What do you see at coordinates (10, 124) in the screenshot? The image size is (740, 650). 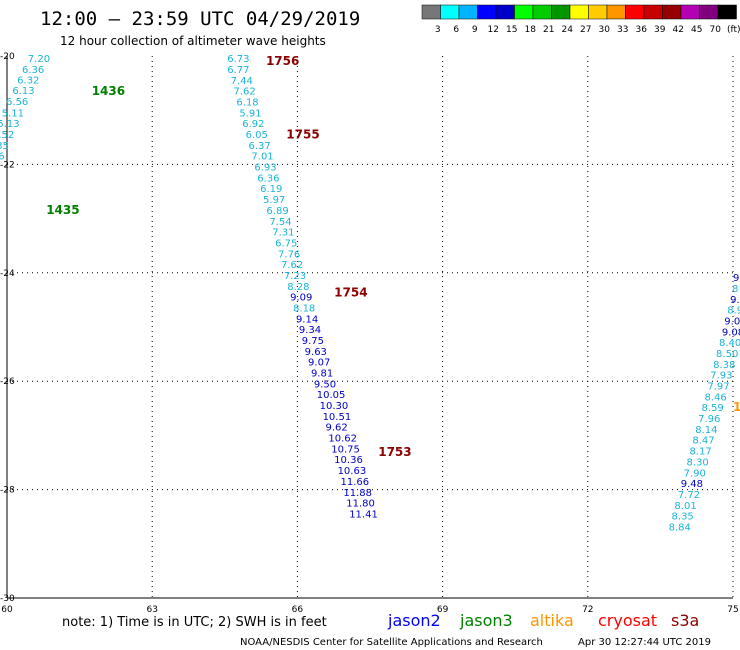 I see `swh-value-label: 5.13` at bounding box center [10, 124].